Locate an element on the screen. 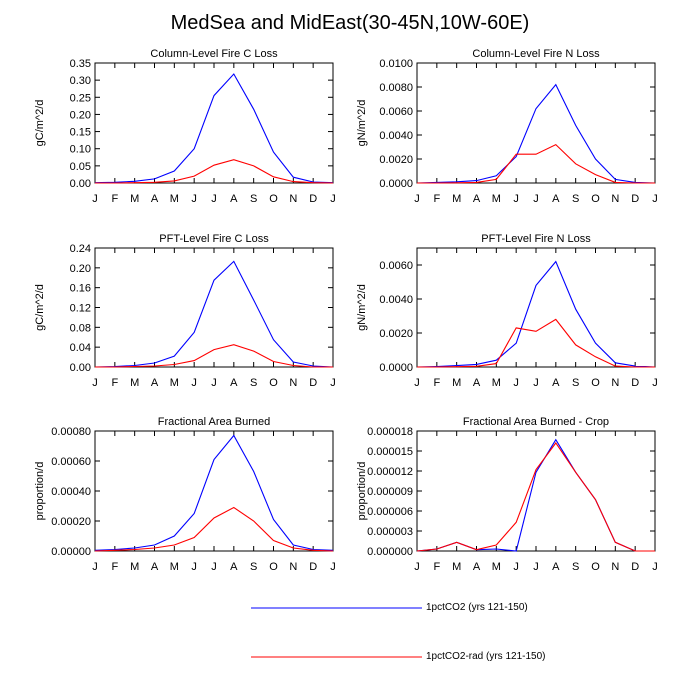  y-tick-label: 0.000000 is located at coordinates (390, 552).